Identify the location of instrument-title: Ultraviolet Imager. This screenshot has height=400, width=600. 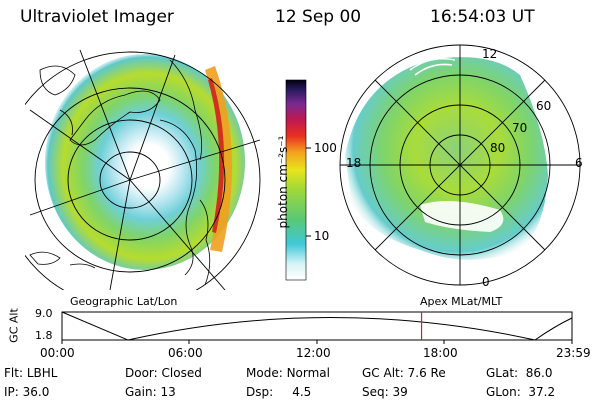
(97, 17).